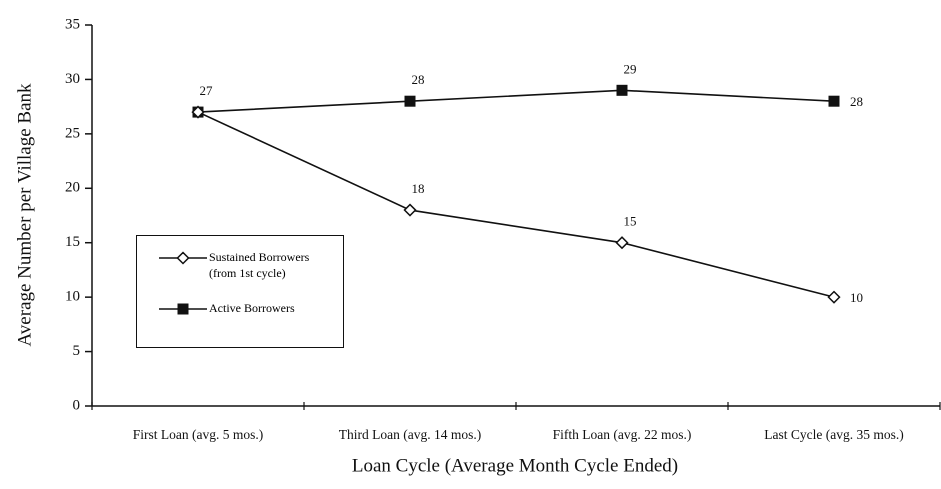 The image size is (941, 489). I want to click on series-line, so click(516, 101).